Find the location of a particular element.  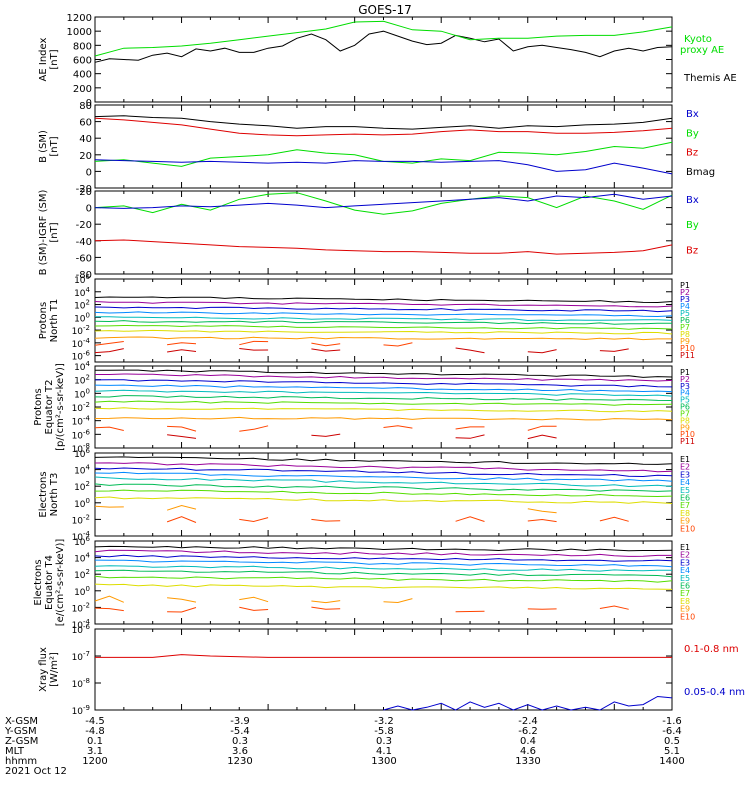

y-tick-label: 40 is located at coordinates (85, 139).